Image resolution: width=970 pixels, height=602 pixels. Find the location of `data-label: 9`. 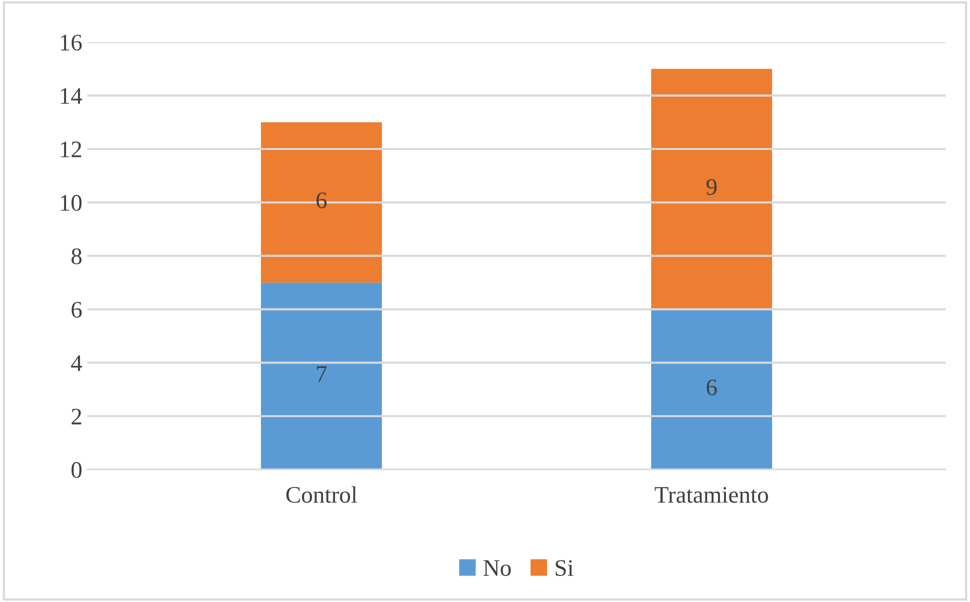

data-label: 9 is located at coordinates (711, 187).